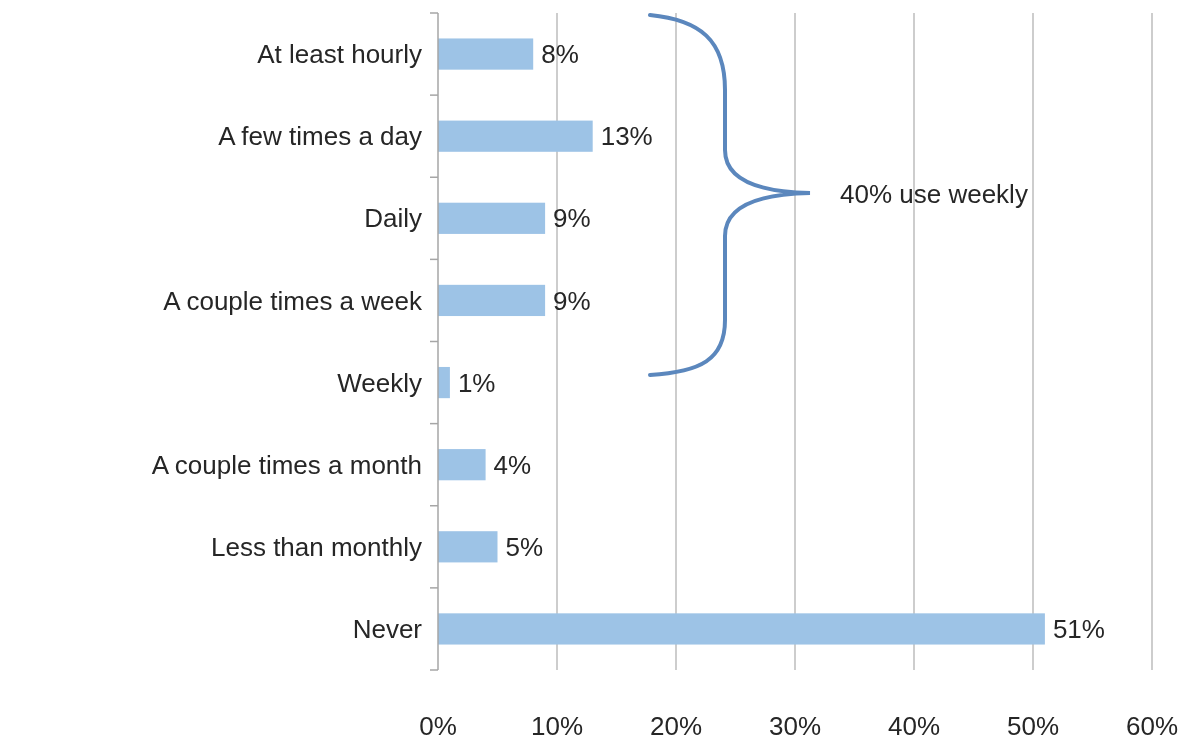 The image size is (1192, 751). I want to click on y-tick-label: Never, so click(387, 629).